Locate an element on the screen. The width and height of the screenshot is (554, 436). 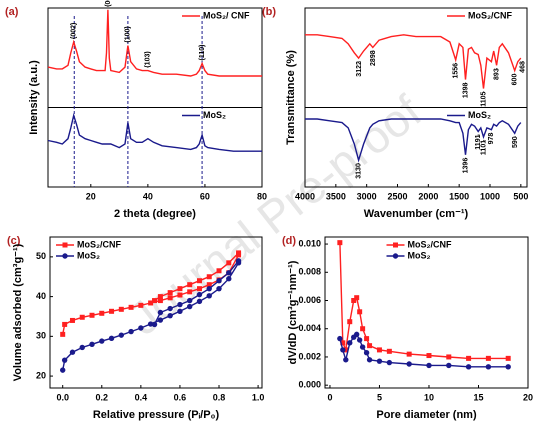
x-tick-label: 1500 is located at coordinates (459, 196).